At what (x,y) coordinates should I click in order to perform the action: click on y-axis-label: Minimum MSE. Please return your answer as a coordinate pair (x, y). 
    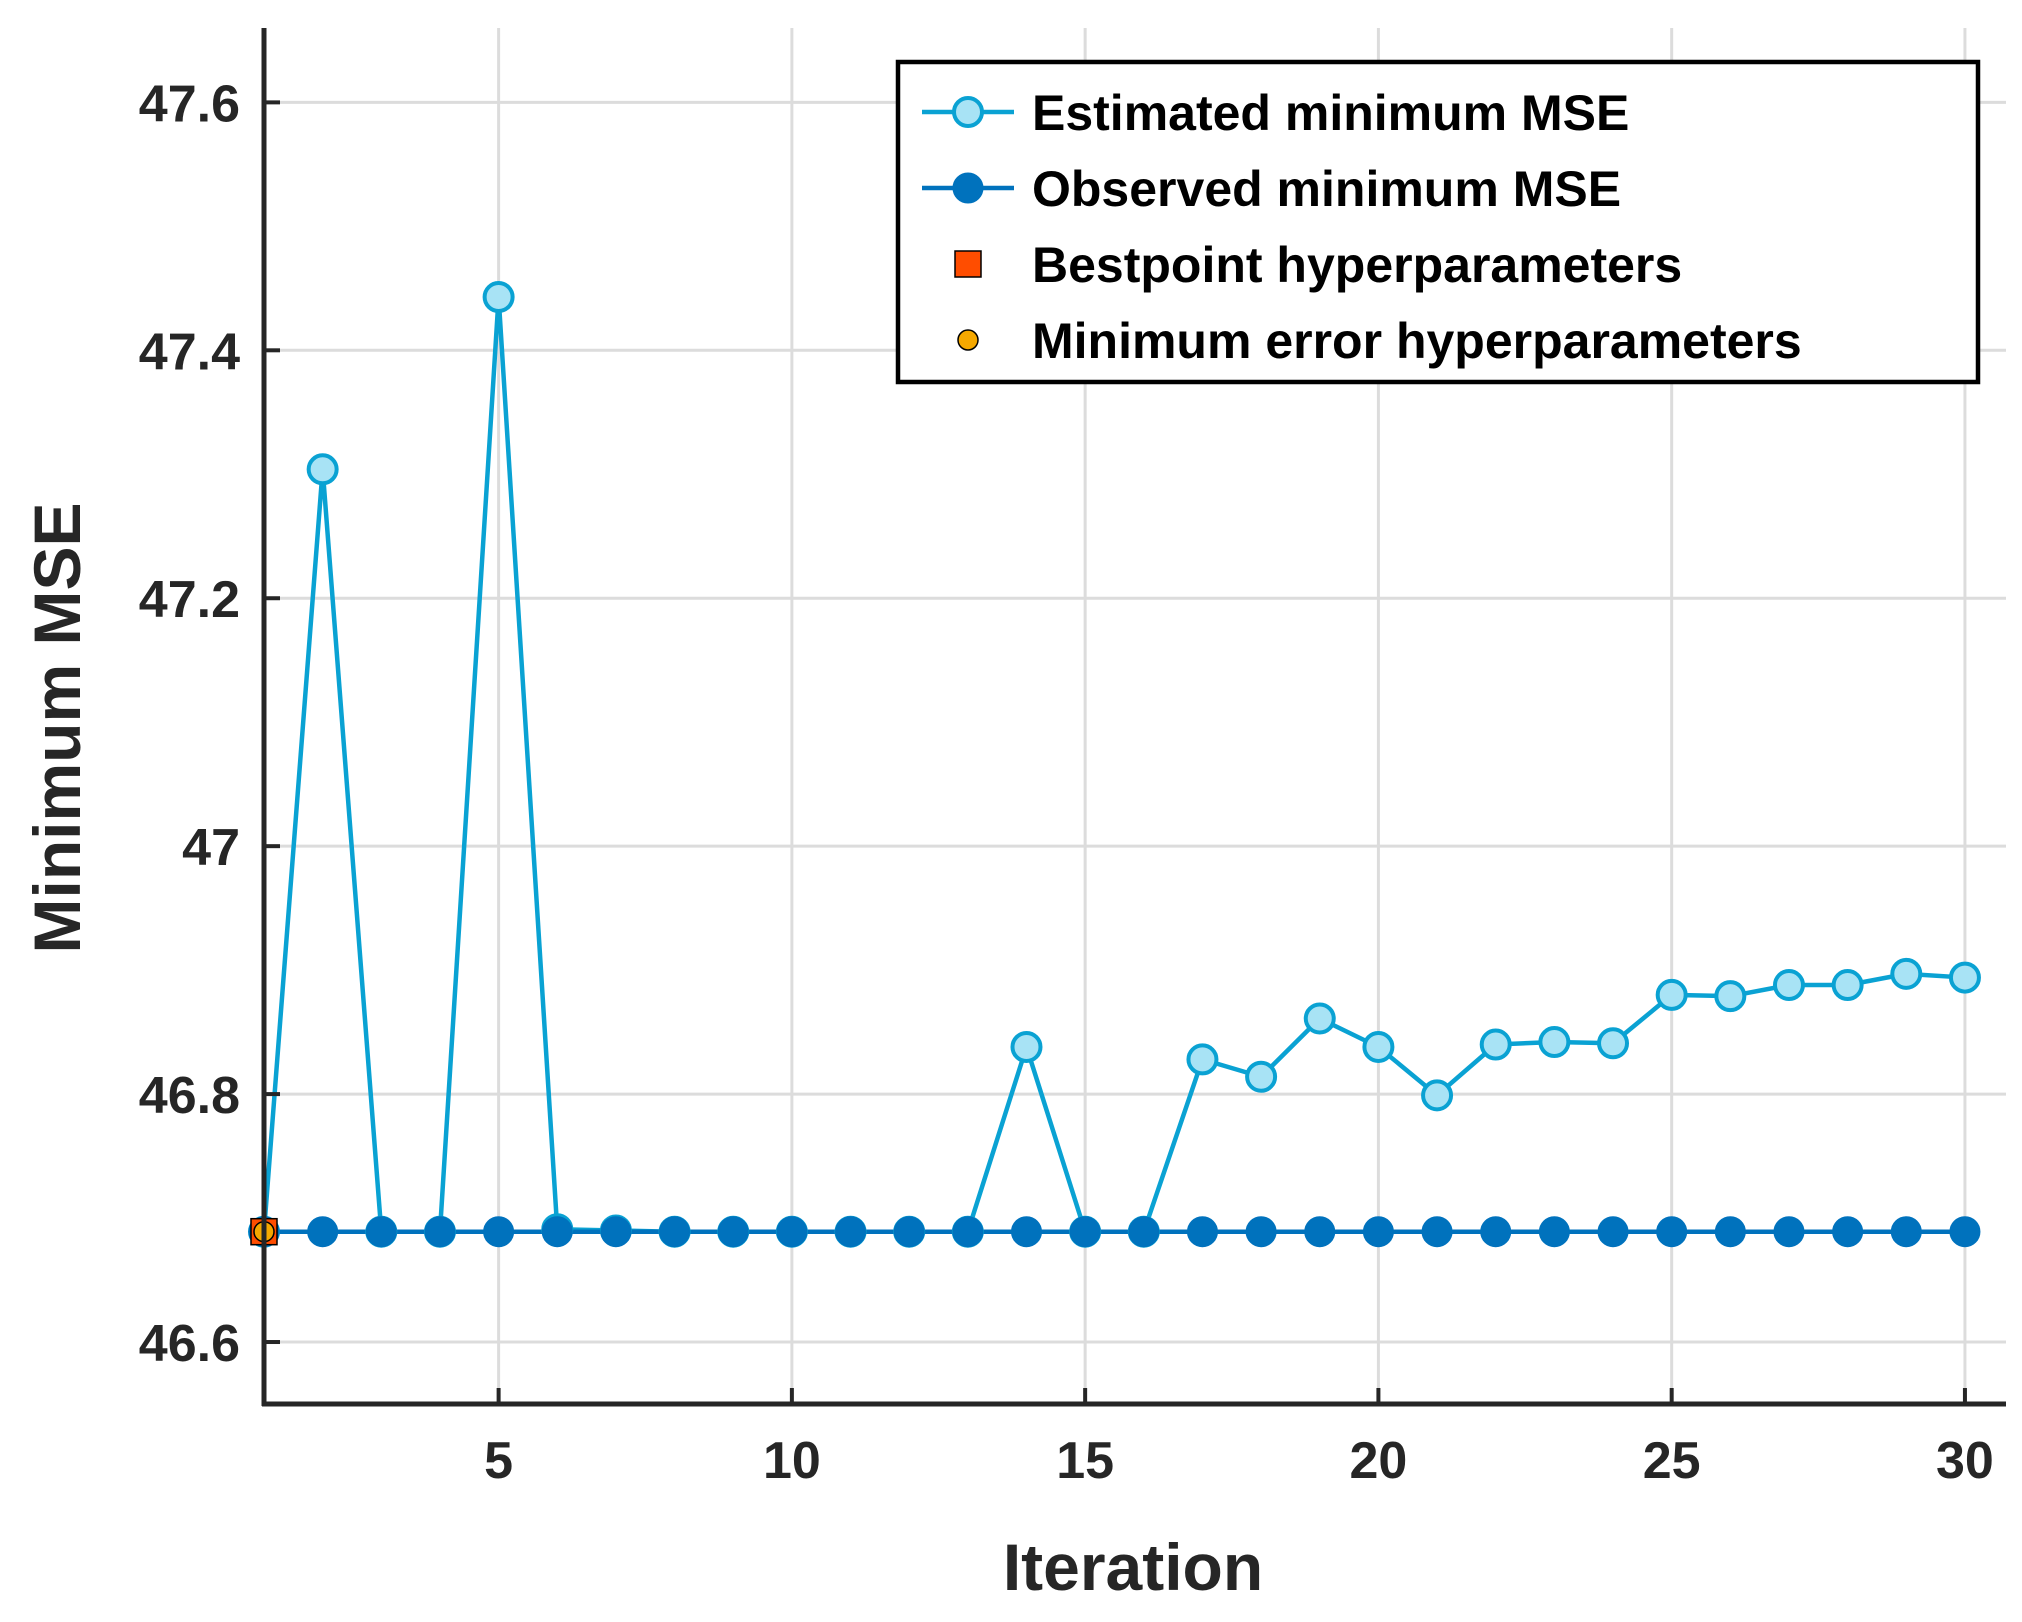
    Looking at the image, I should click on (57, 727).